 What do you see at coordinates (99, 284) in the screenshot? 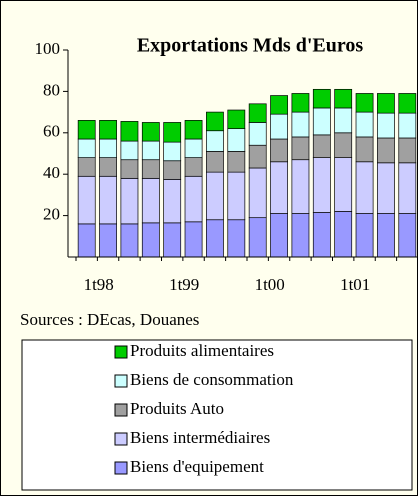
I see `x-tick-label: 1t98` at bounding box center [99, 284].